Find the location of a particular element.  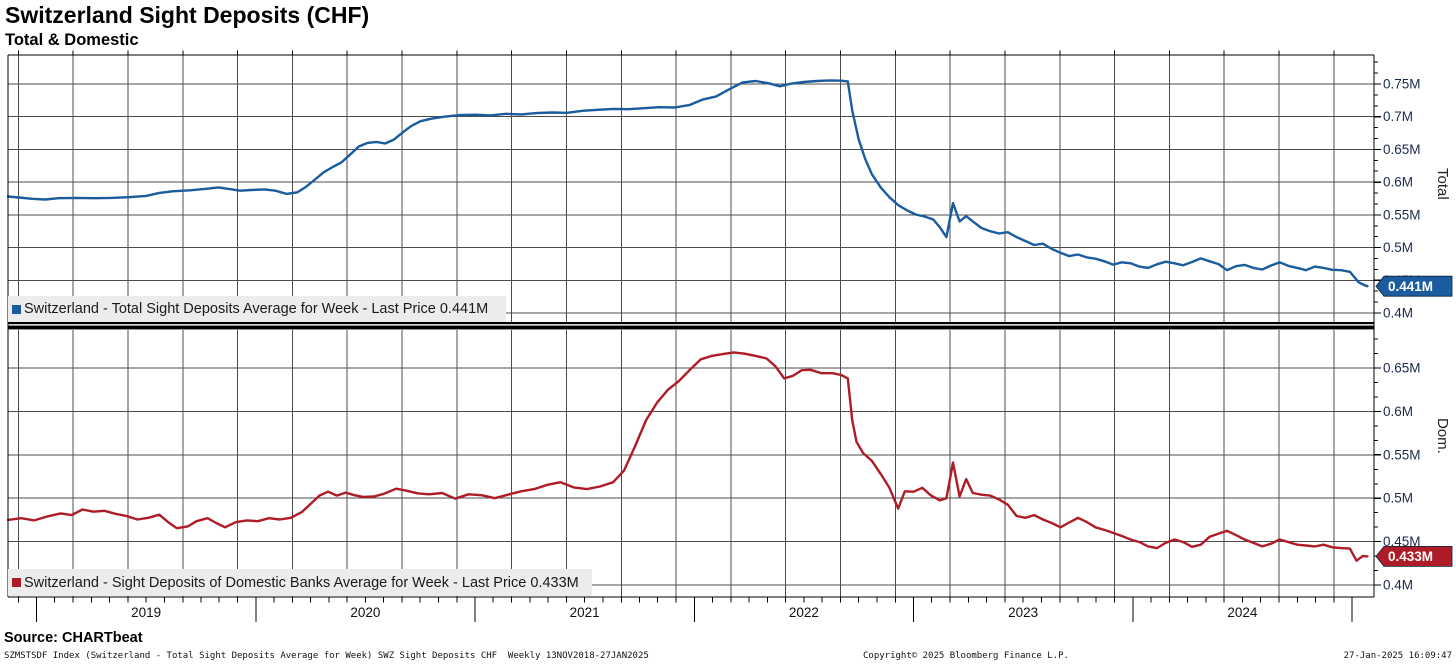

x-axis-year-label: 2022 is located at coordinates (804, 612).